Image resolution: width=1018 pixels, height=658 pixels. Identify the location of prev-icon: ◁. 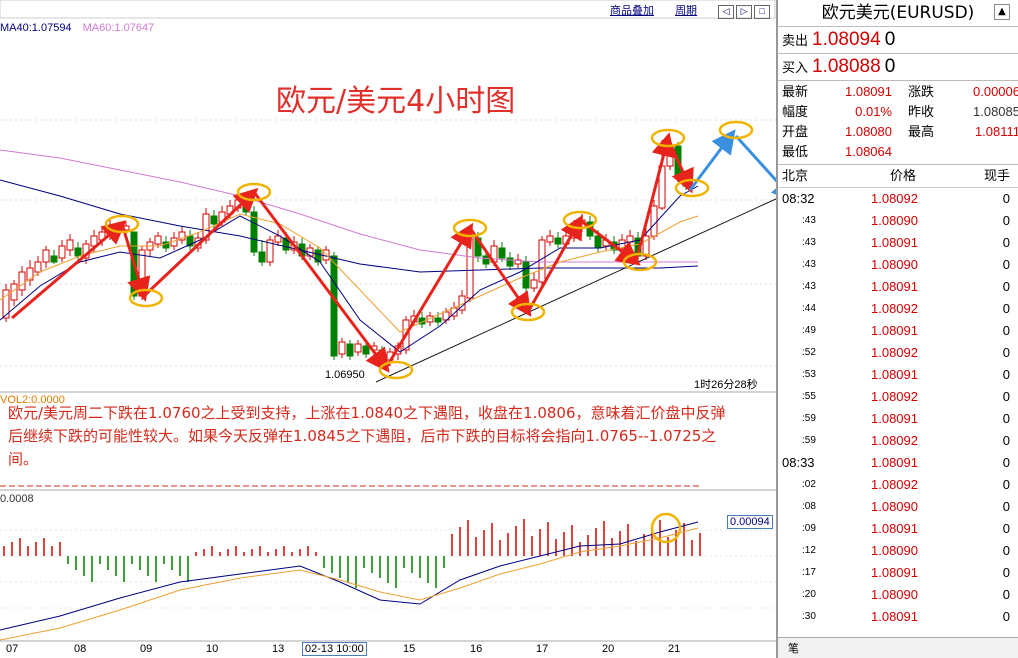
(726, 12).